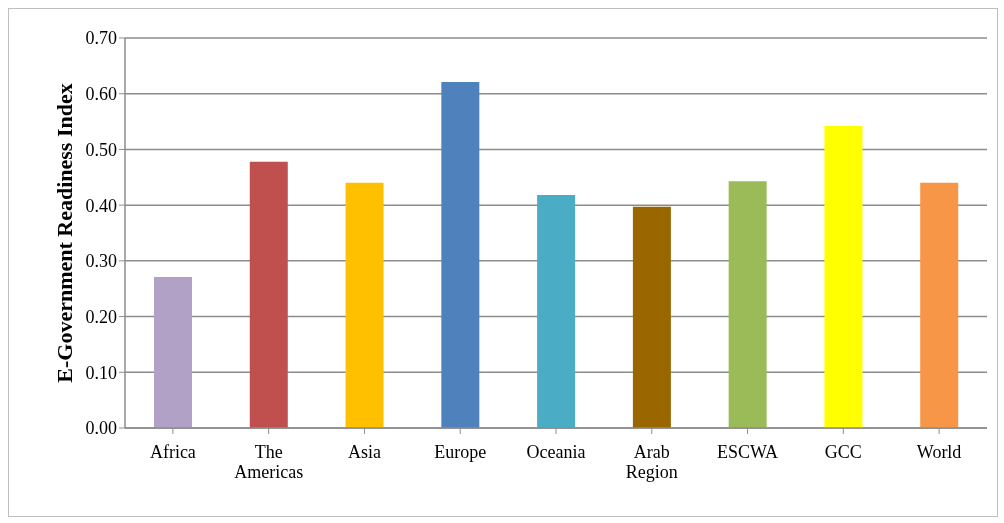 The width and height of the screenshot is (1004, 523). I want to click on y-tick-label: 0.00, so click(101, 428).